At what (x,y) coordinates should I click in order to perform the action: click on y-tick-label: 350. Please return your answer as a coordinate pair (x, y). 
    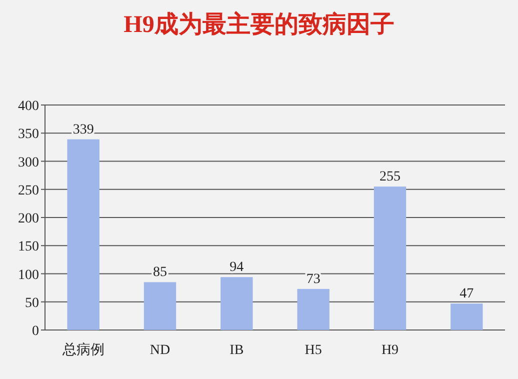
    Looking at the image, I should click on (28, 134).